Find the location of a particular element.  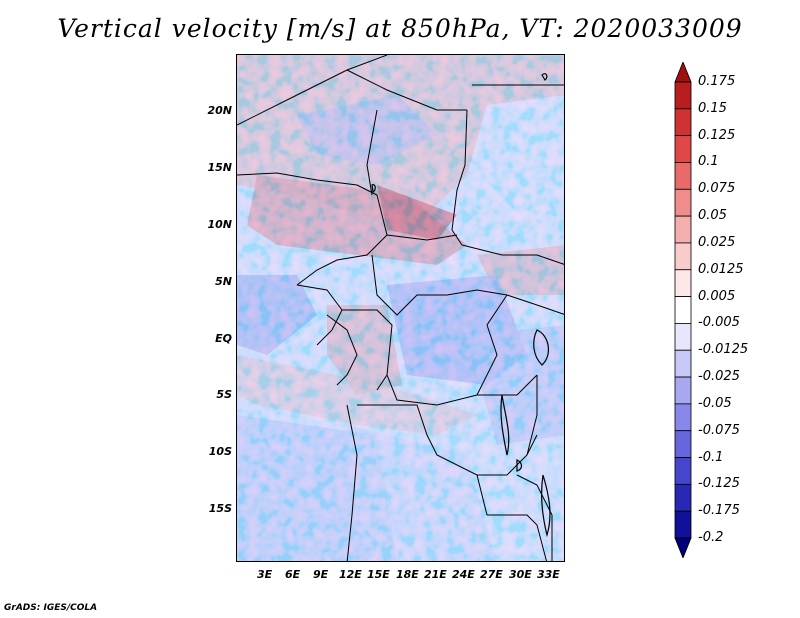

colorbar-label: 0.025 is located at coordinates (717, 242).